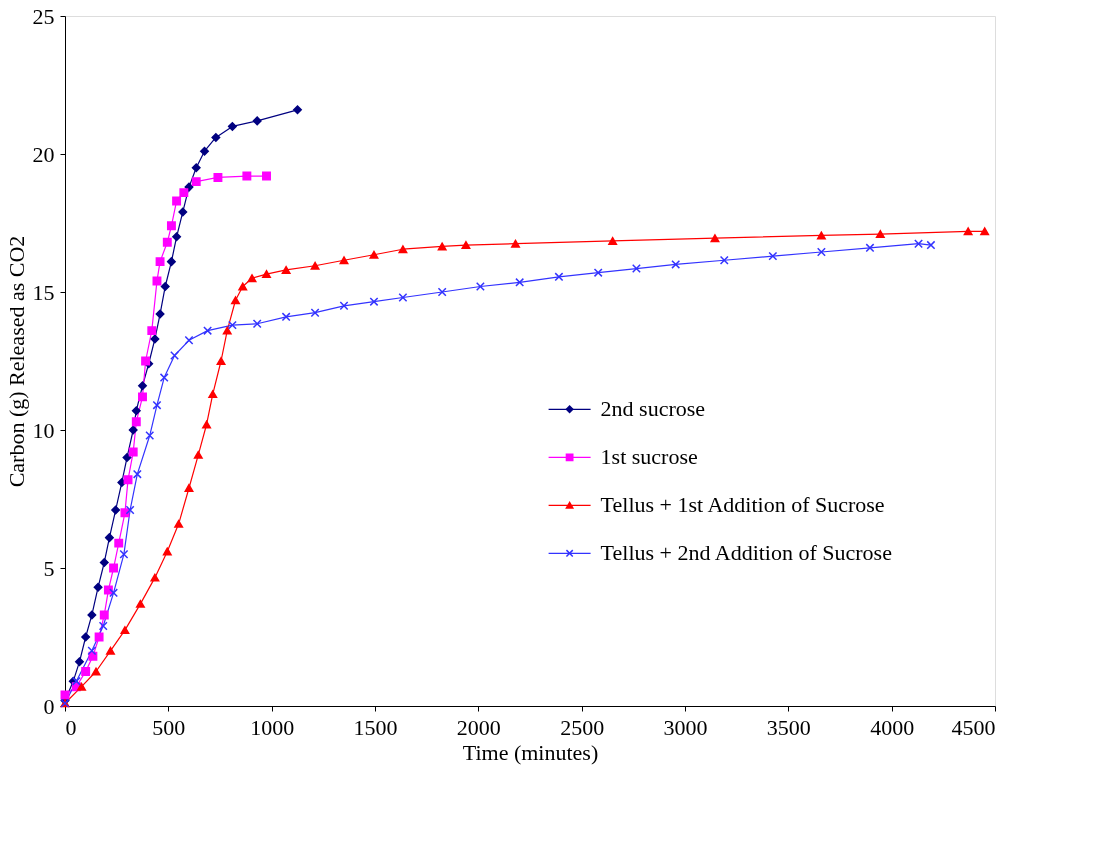  Describe the element at coordinates (892, 727) in the screenshot. I see `x-tick-label: 4000` at that location.